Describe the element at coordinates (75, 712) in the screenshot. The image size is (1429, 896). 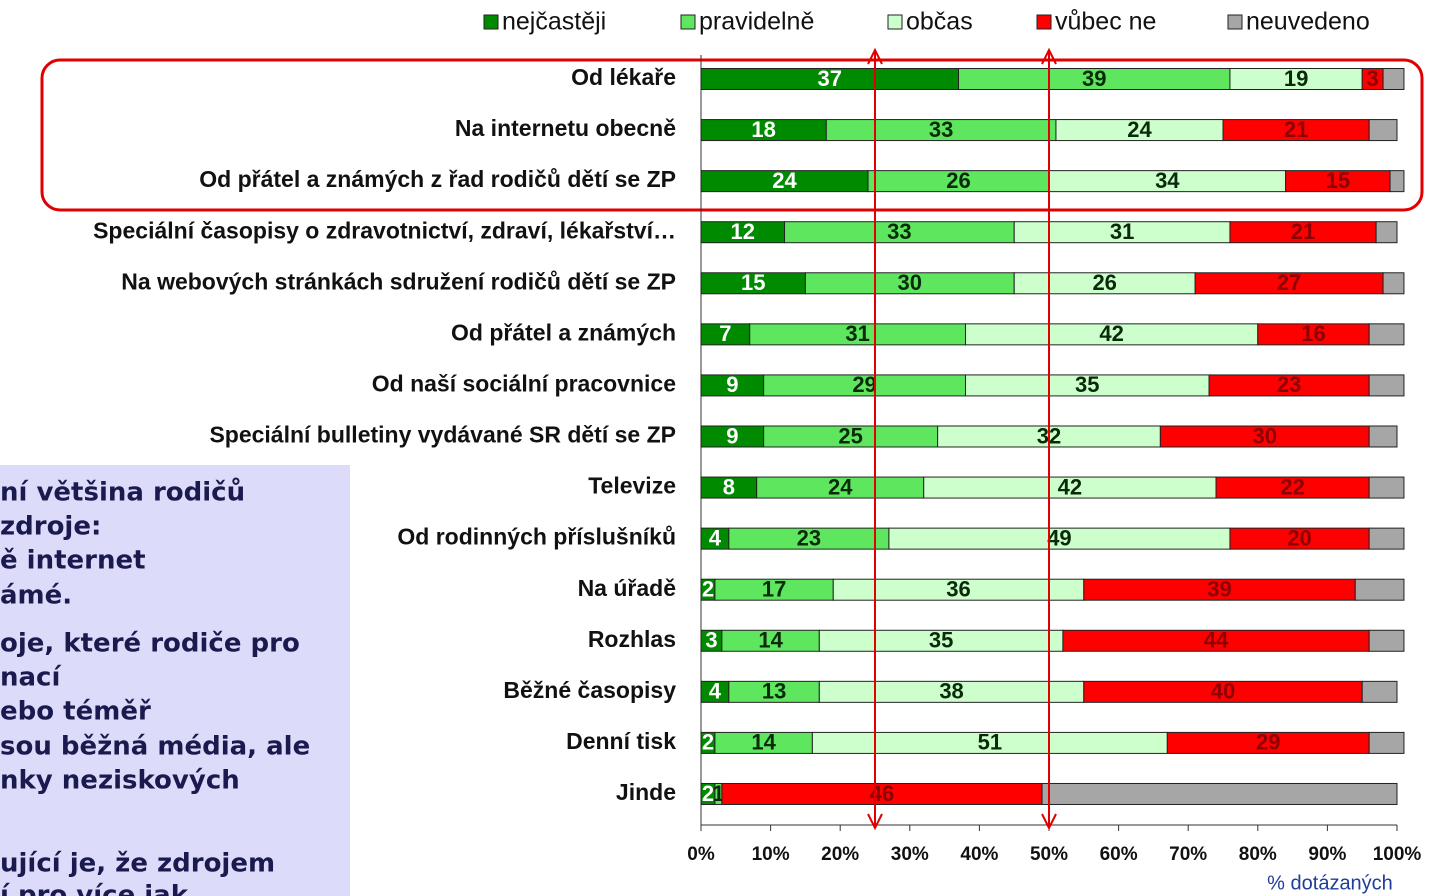
I see `note-line: ebo téměř` at that location.